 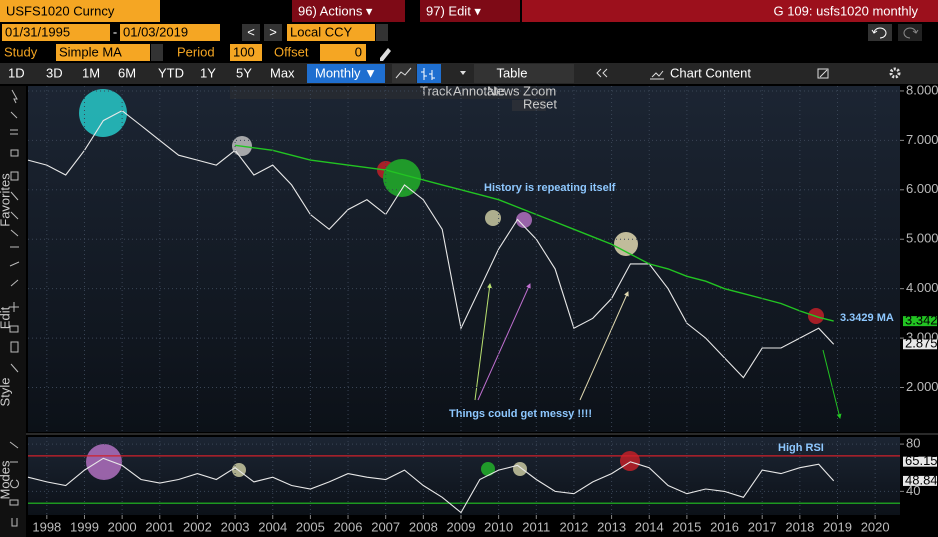 What do you see at coordinates (479, 90) in the screenshot?
I see `mini-toolbar-item: Annotate` at bounding box center [479, 90].